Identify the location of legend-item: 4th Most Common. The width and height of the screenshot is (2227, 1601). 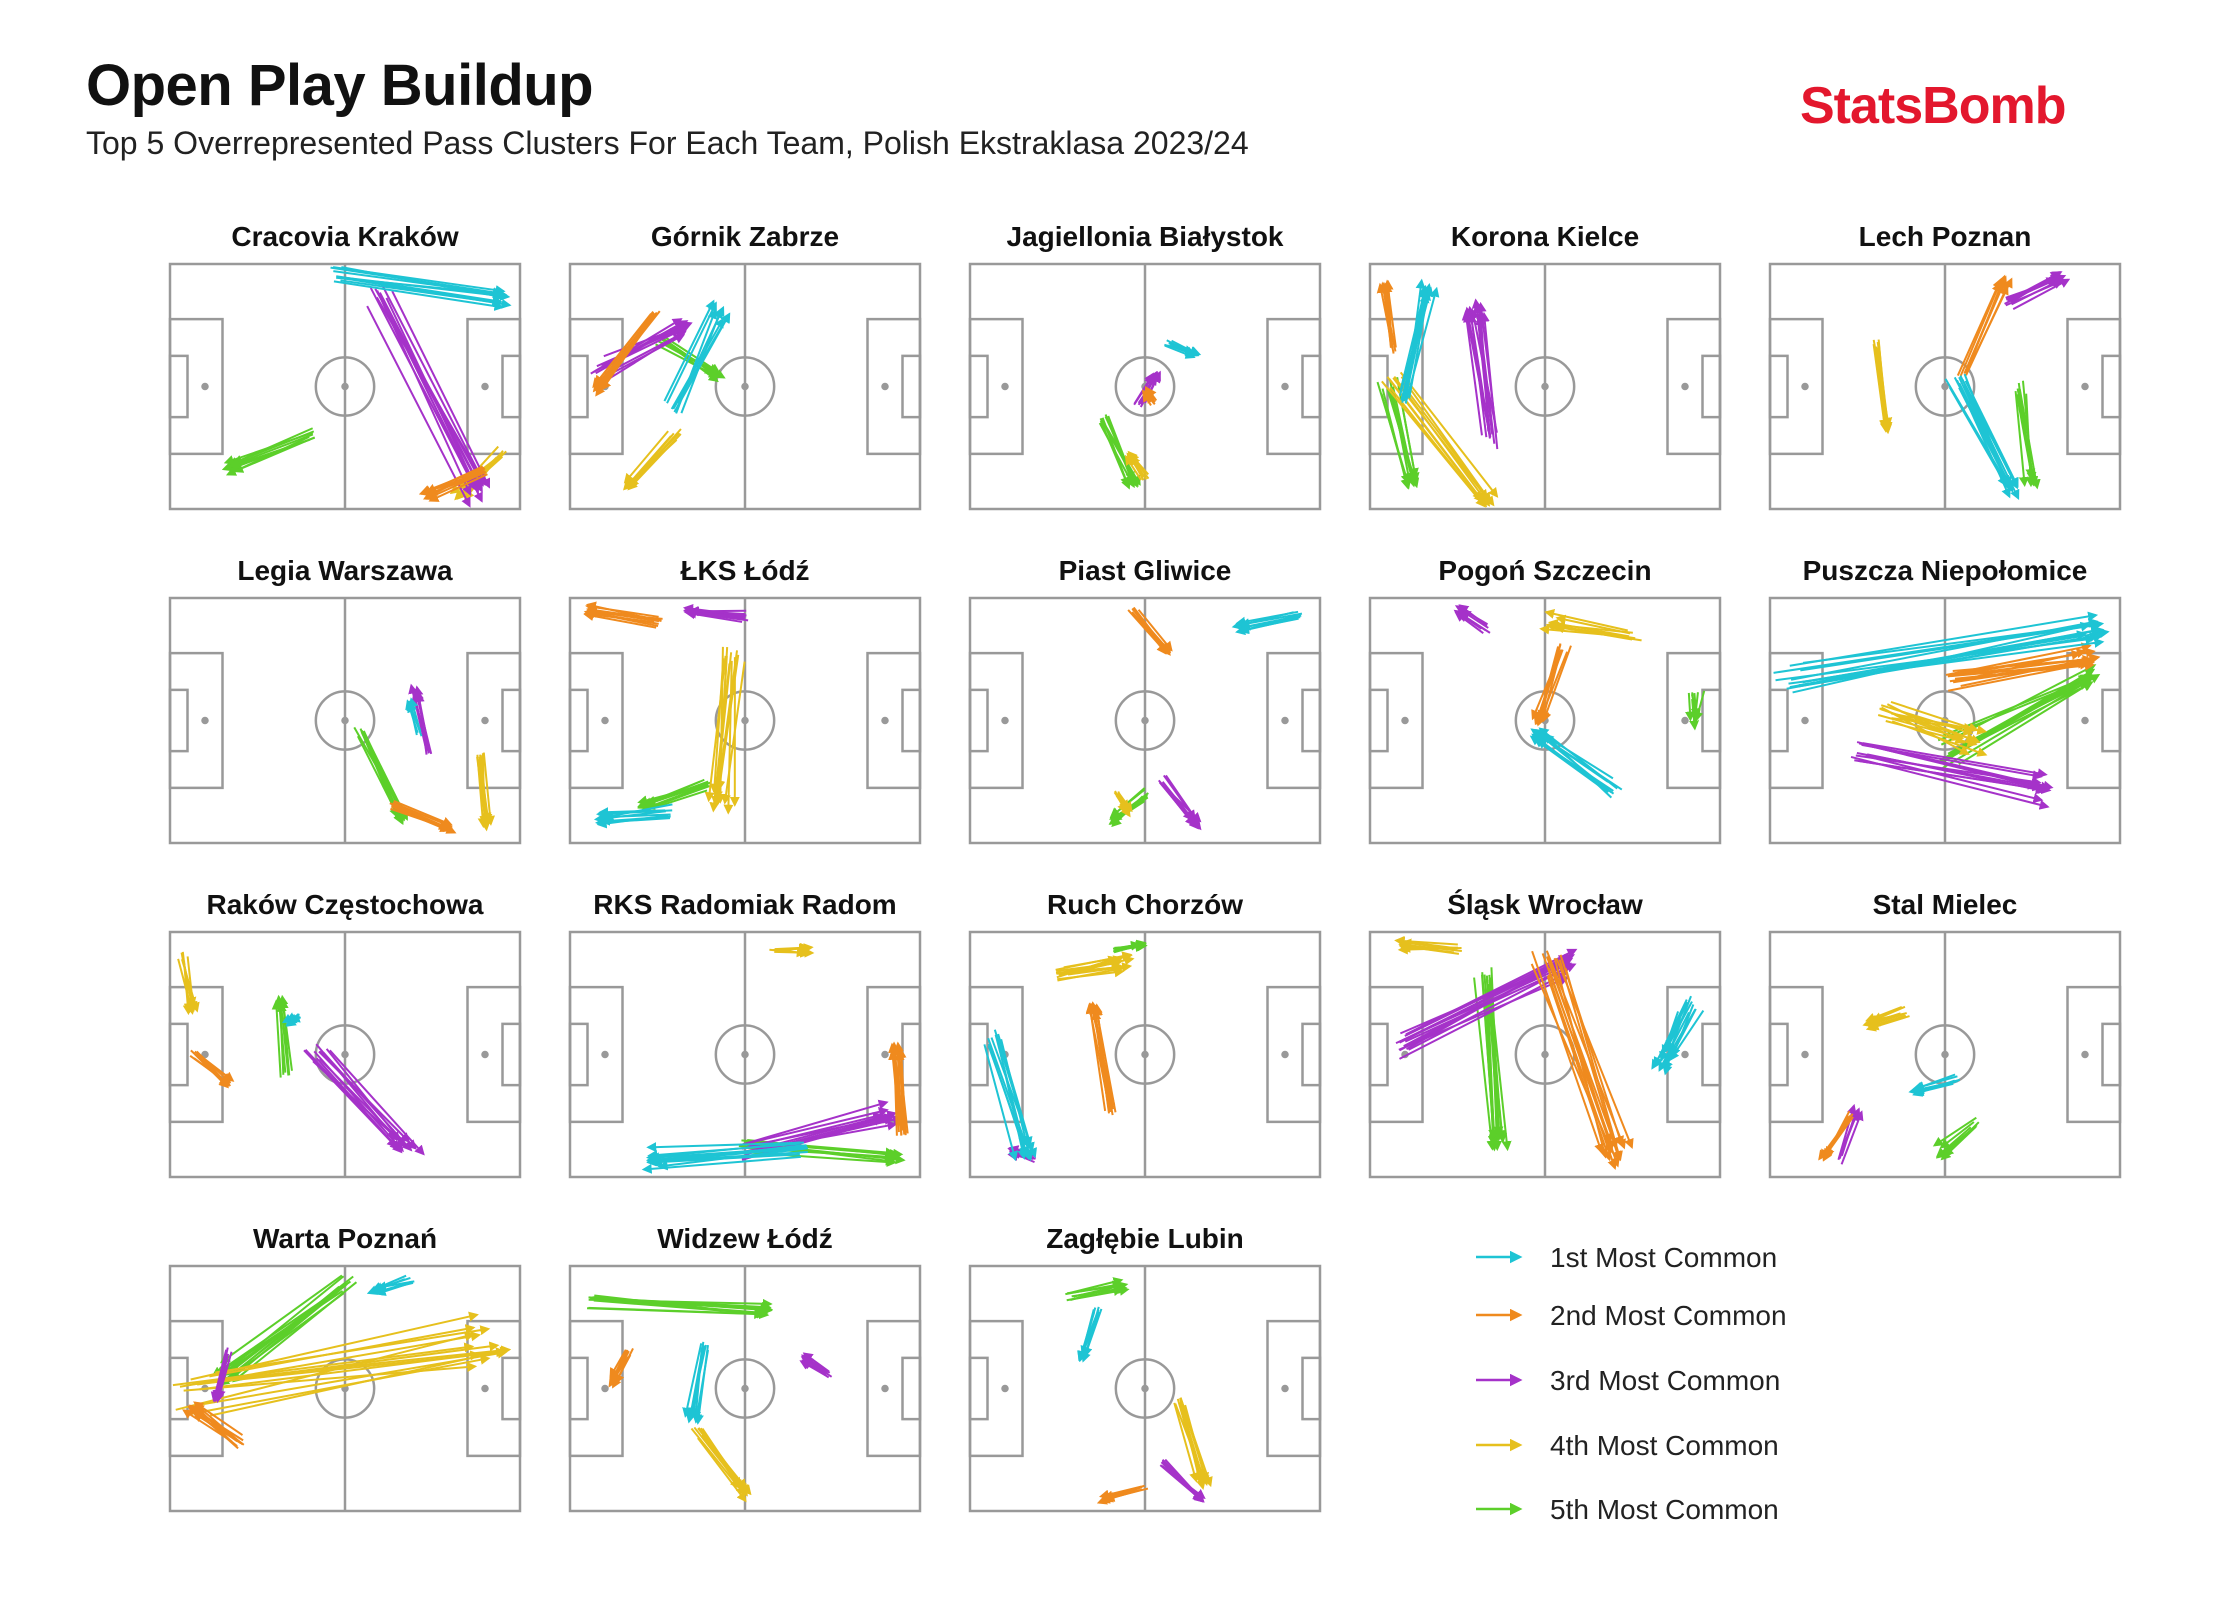
(1627, 1445).